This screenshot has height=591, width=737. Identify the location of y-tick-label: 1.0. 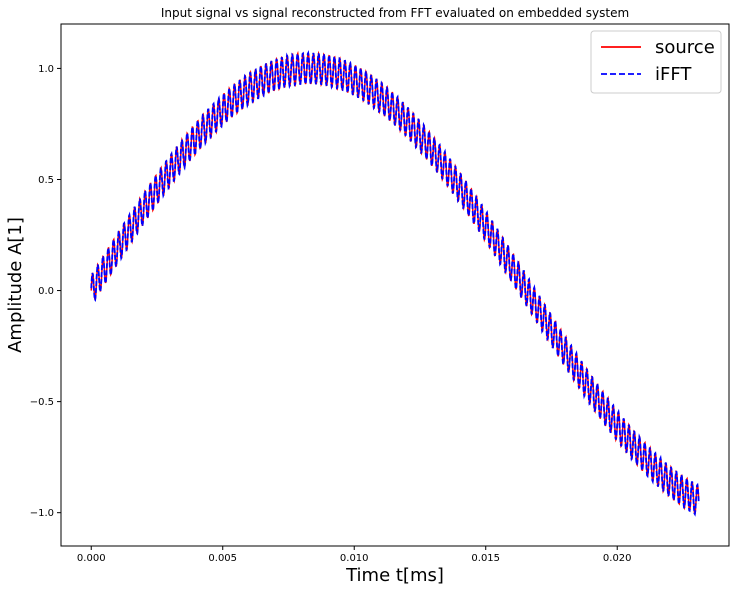
(46, 69).